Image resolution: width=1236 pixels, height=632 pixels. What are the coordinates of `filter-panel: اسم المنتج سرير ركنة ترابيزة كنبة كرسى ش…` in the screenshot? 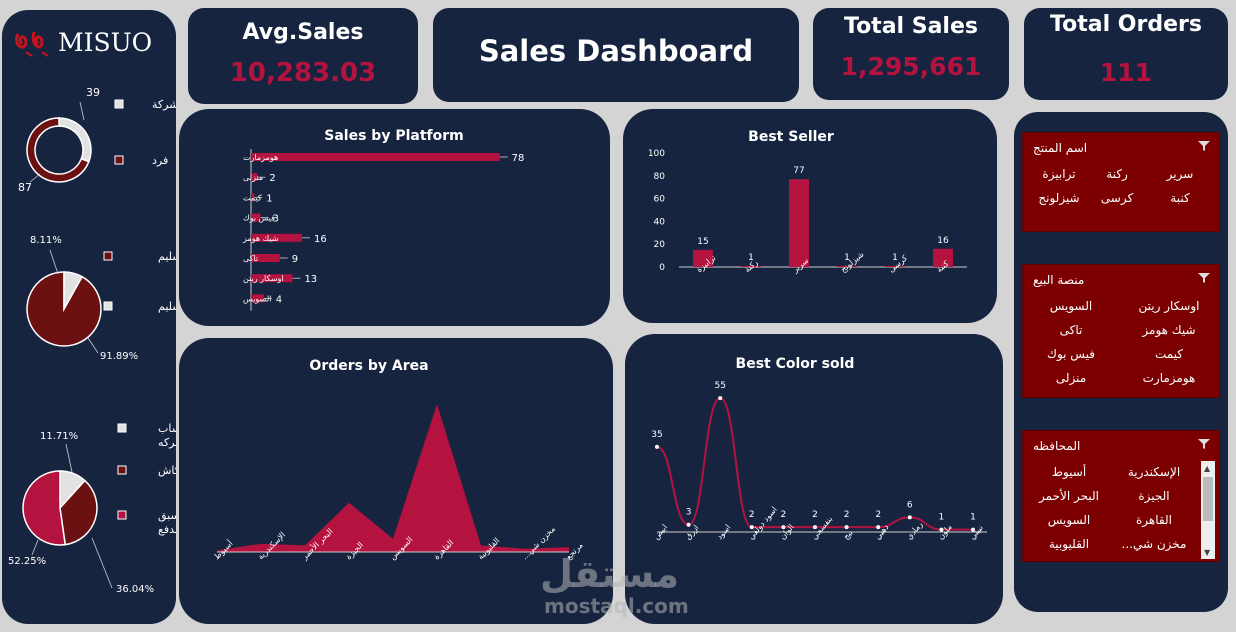 It's located at (1121, 362).